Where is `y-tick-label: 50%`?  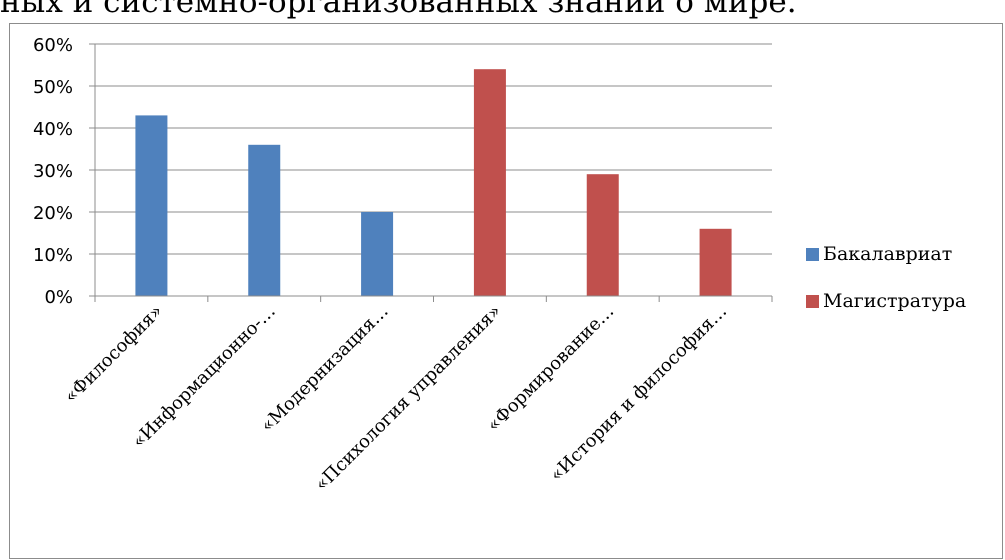 y-tick-label: 50% is located at coordinates (53, 87).